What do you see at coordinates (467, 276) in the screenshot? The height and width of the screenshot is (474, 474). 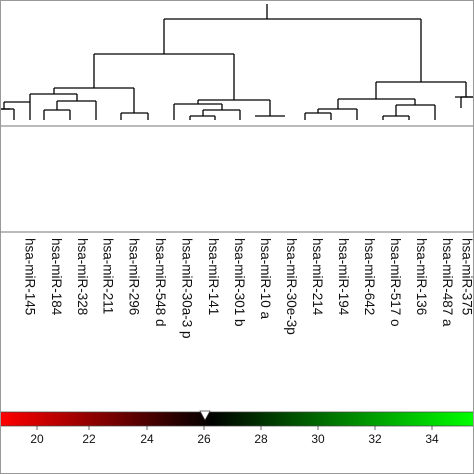 I see `row-label: hsa-miR-375` at bounding box center [467, 276].